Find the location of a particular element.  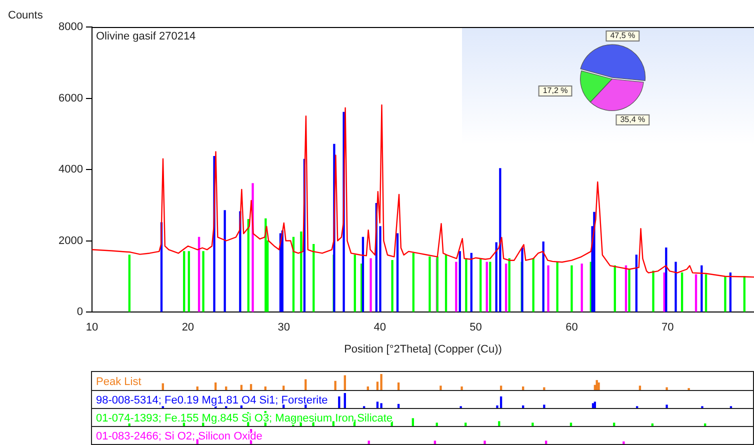

data-label: 47,5 % is located at coordinates (623, 35).